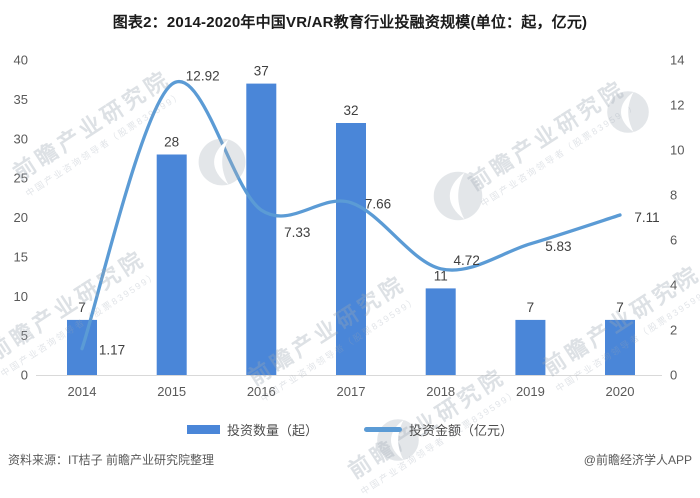  What do you see at coordinates (21, 256) in the screenshot?
I see `y-axis-left-tick: 15` at bounding box center [21, 256].